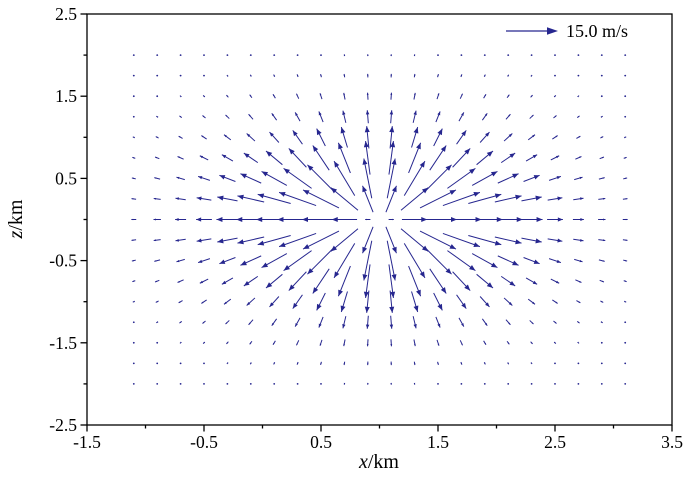 This screenshot has height=483, width=700. What do you see at coordinates (16, 219) in the screenshot?
I see `y-axis-label: z/km` at bounding box center [16, 219].